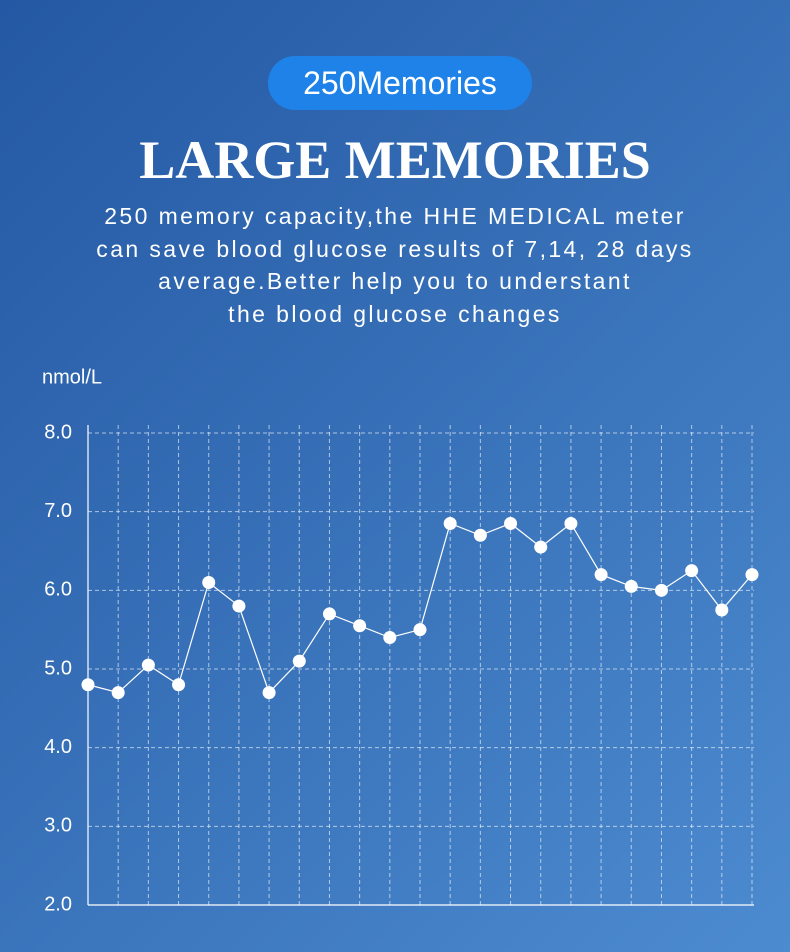  What do you see at coordinates (58, 590) in the screenshot?
I see `y-tick-label: 6.0` at bounding box center [58, 590].